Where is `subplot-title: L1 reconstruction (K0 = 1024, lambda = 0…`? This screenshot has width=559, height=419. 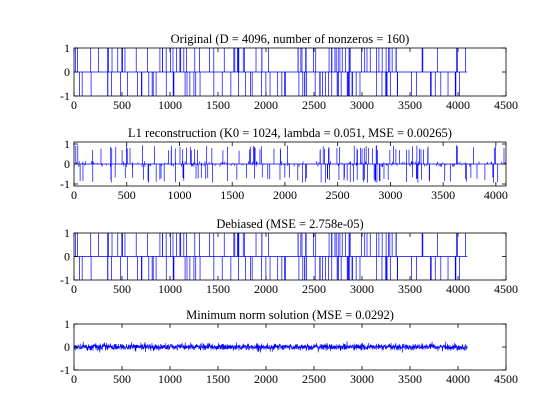 subplot-title: L1 reconstruction (K0 = 1024, lambda = 0… is located at coordinates (290, 133).